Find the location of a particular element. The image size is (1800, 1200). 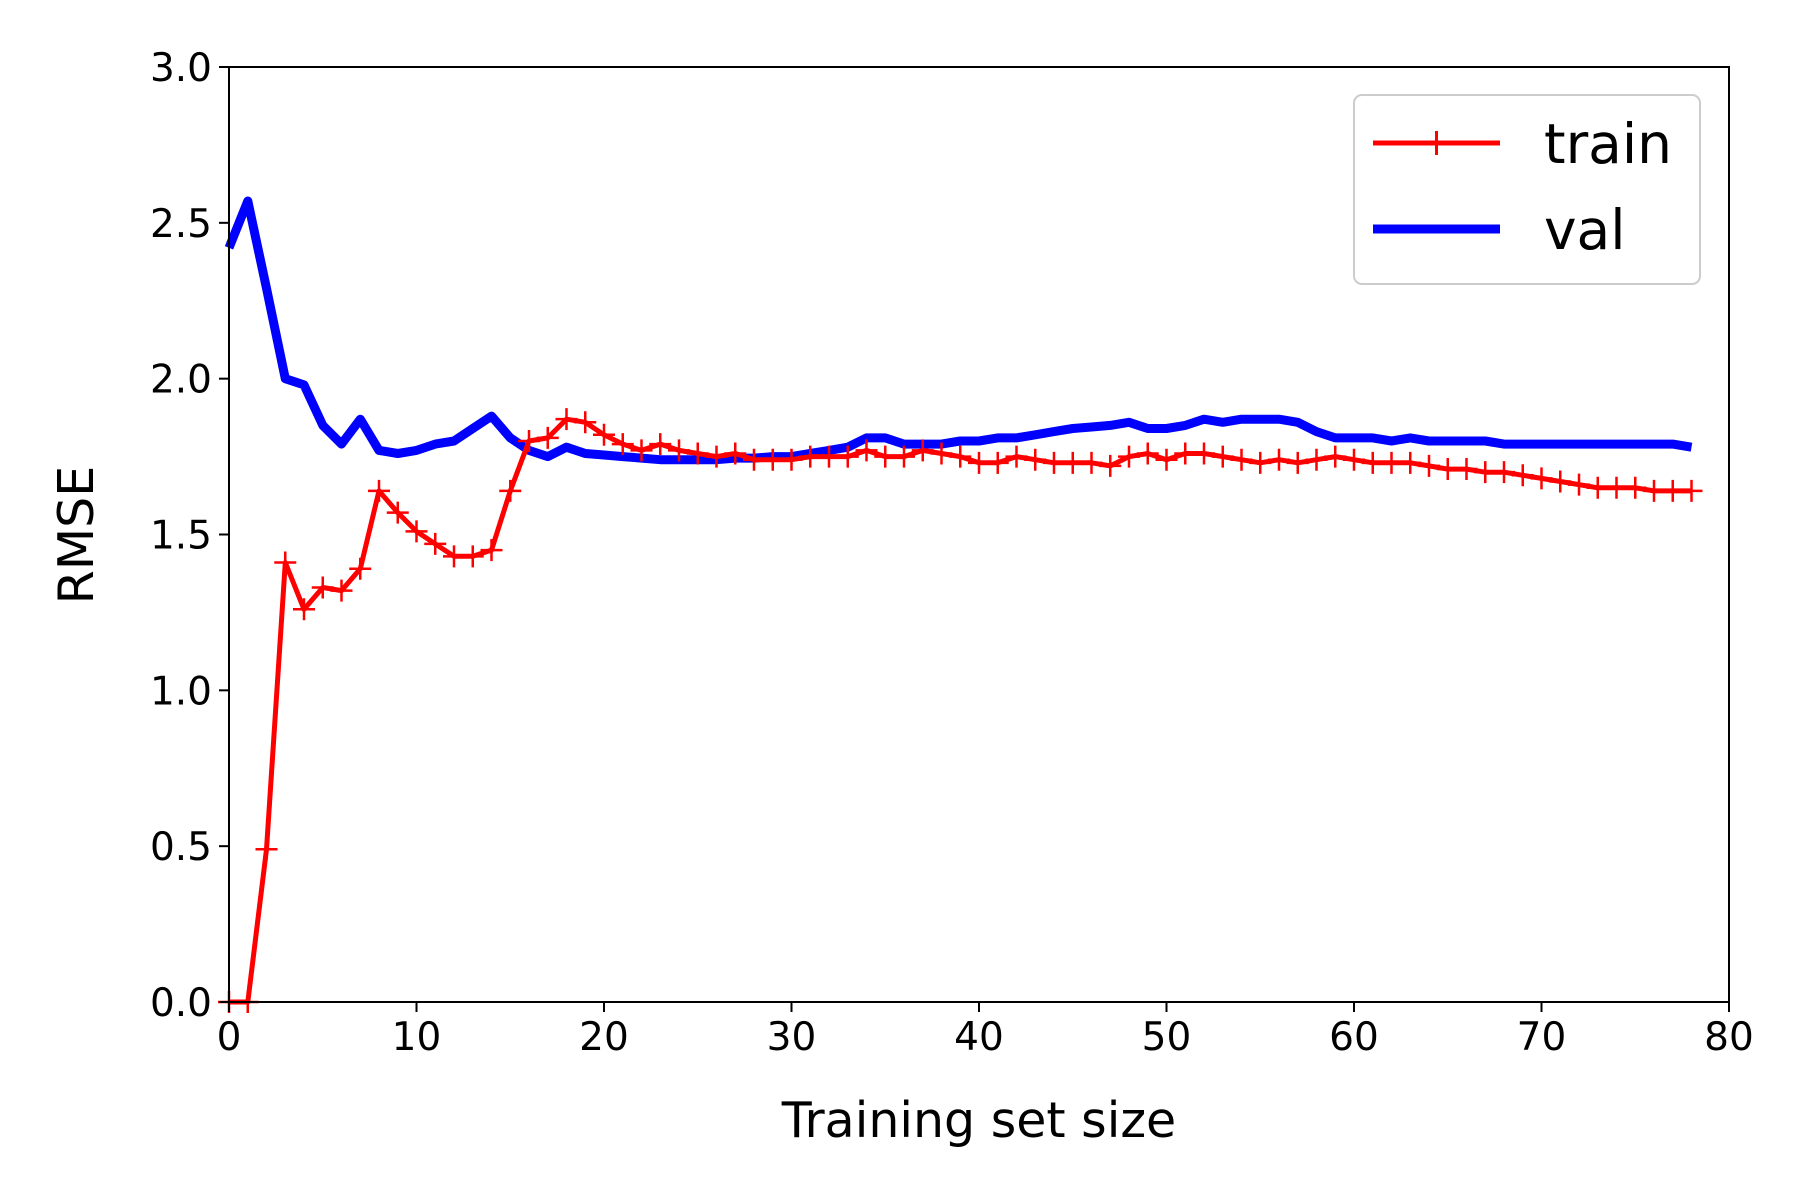

x-tick-label: 70 is located at coordinates (1542, 1037).